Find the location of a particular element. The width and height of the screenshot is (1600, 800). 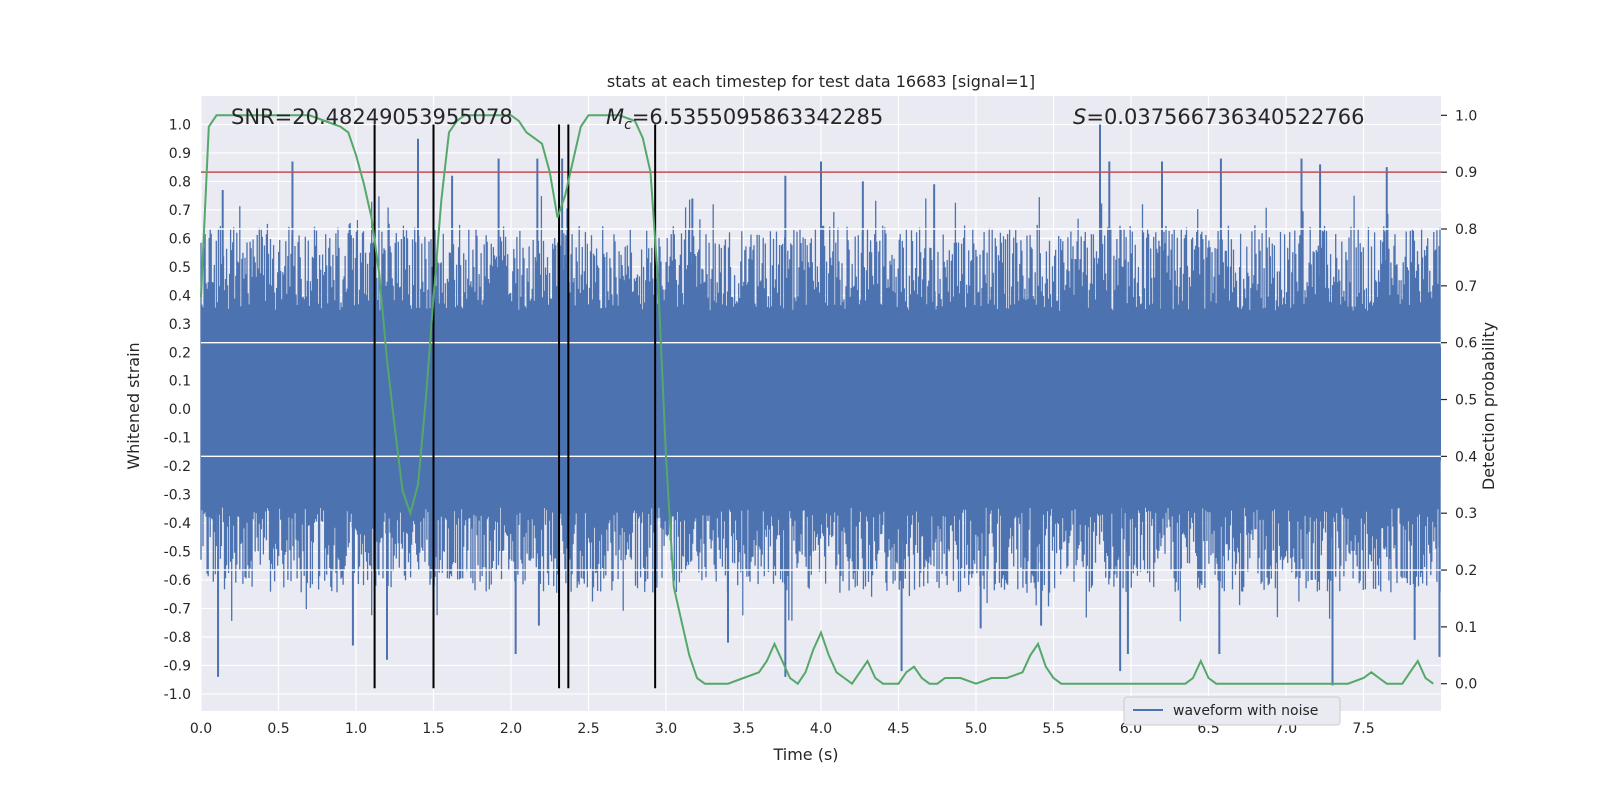

waveform-core is located at coordinates (821, 403).